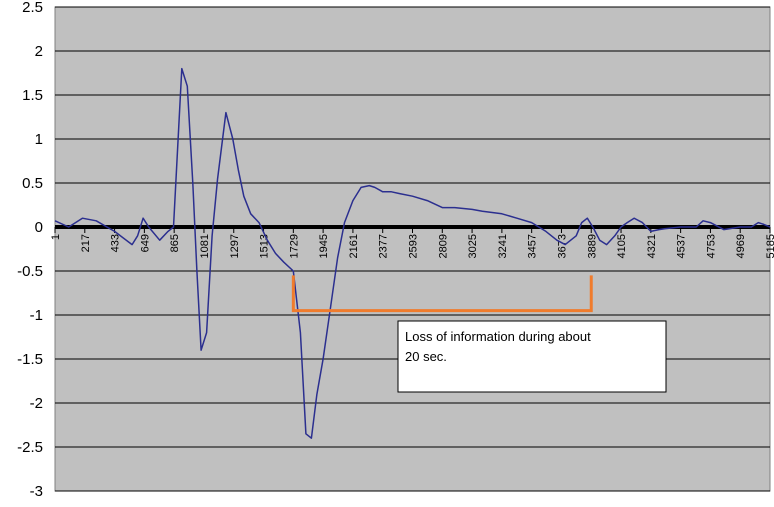  What do you see at coordinates (384, 246) in the screenshot?
I see `x-tick-label: 2377` at bounding box center [384, 246].